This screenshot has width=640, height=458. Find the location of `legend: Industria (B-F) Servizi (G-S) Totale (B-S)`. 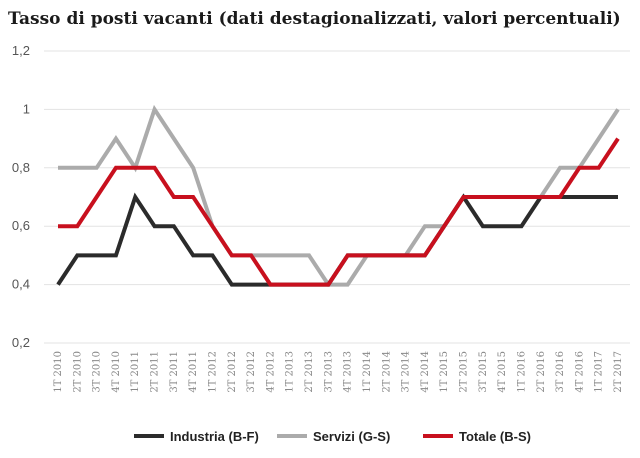

legend: Industria (B-F) Servizi (G-S) Totale (B-S) is located at coordinates (332, 436).